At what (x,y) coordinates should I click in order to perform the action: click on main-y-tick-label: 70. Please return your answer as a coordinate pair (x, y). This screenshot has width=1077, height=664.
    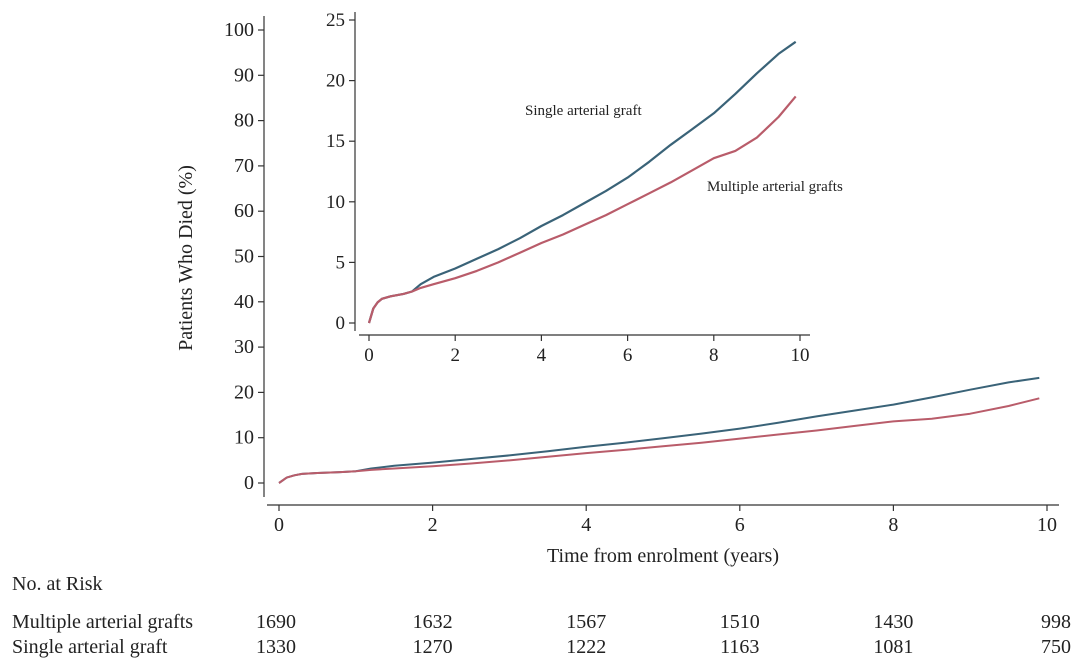
    Looking at the image, I should click on (244, 166).